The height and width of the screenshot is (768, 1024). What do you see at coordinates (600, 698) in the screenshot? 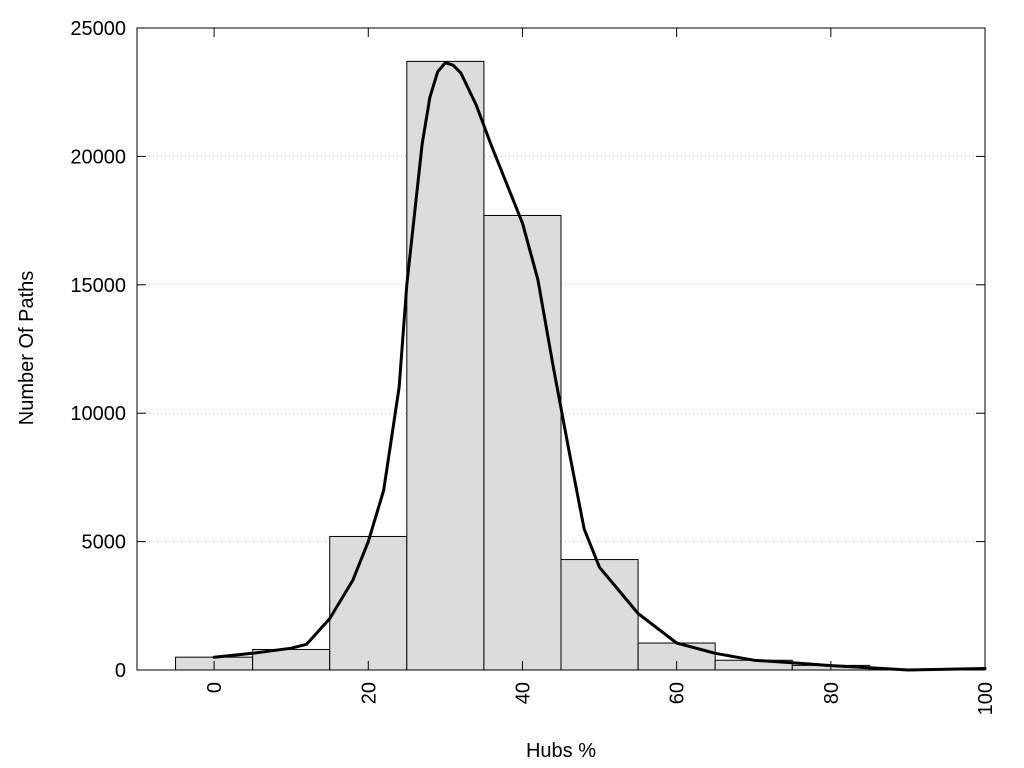
I see `x-tick-labels: 0 20 40 60 80 100` at bounding box center [600, 698].